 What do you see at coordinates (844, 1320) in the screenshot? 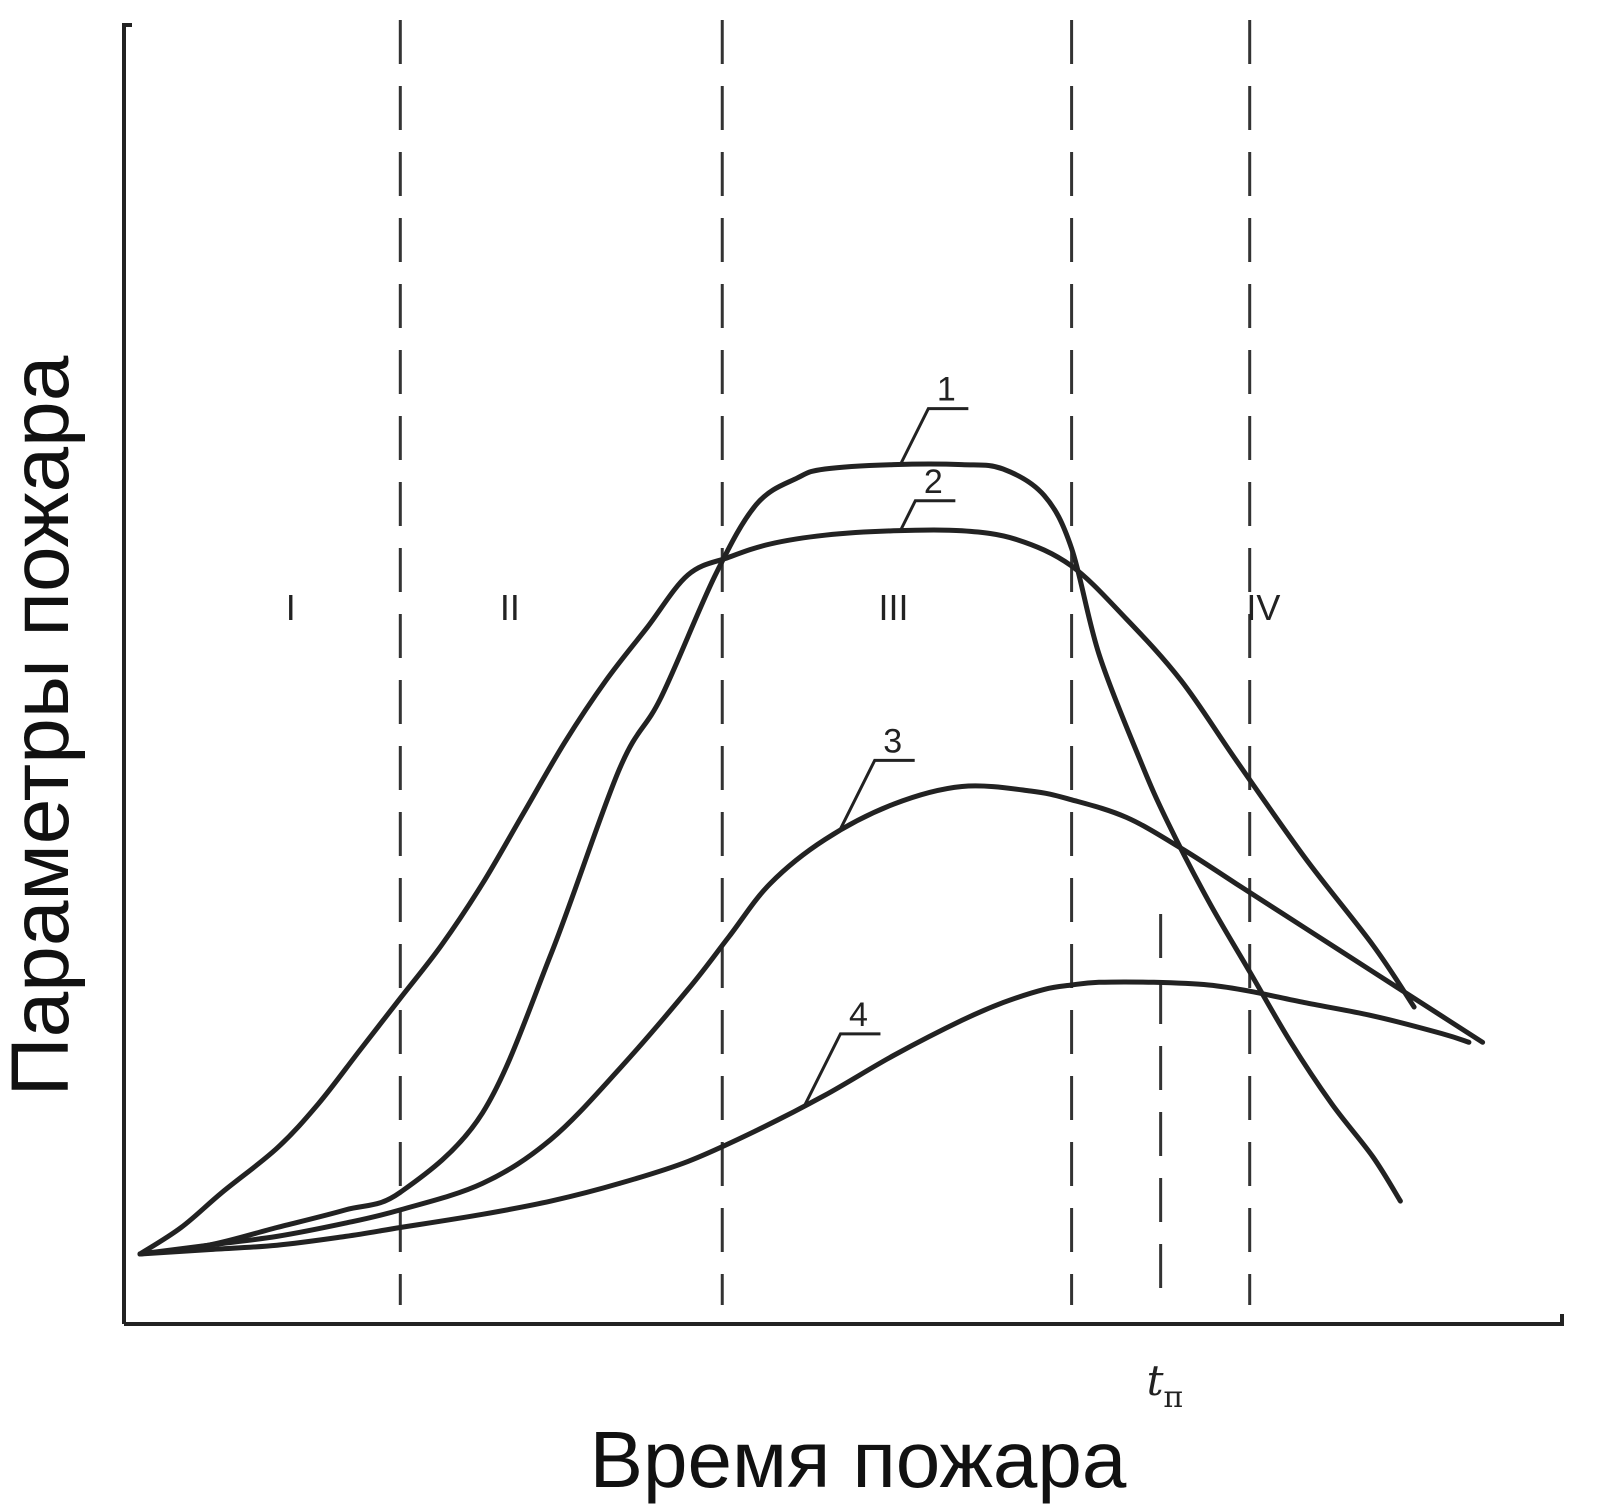
I see `x-axis-line` at bounding box center [844, 1320].